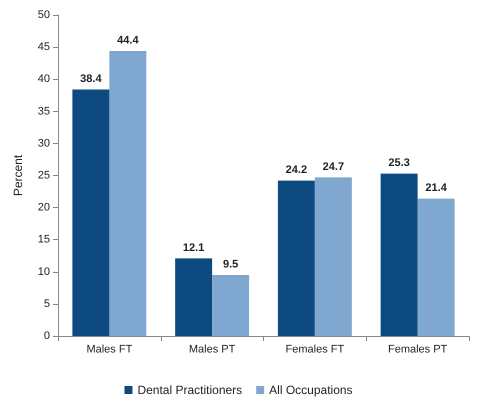 The image size is (477, 405). I want to click on data-label: 25.3, so click(399, 163).